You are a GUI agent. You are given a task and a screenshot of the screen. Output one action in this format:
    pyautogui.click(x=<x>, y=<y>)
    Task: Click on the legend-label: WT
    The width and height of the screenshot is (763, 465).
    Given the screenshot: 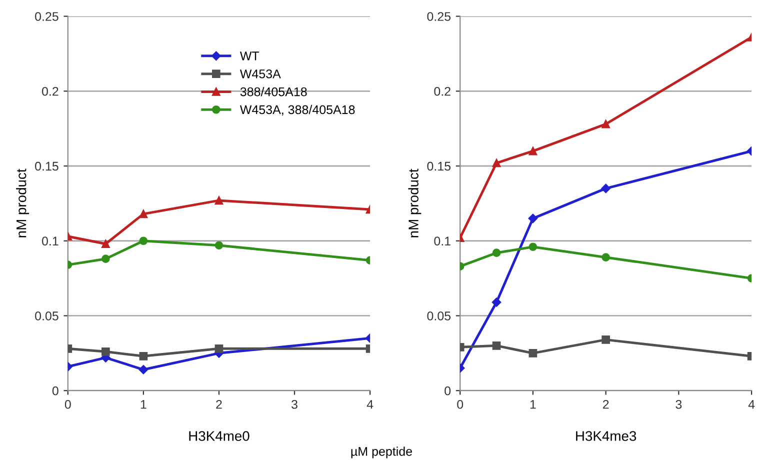 What is the action you would take?
    pyautogui.click(x=250, y=56)
    